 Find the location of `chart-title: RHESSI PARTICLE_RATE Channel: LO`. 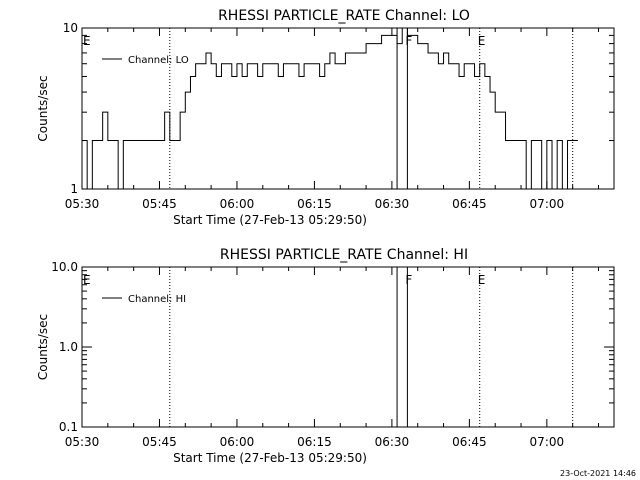

chart-title: RHESSI PARTICLE_RATE Channel: LO is located at coordinates (344, 16).